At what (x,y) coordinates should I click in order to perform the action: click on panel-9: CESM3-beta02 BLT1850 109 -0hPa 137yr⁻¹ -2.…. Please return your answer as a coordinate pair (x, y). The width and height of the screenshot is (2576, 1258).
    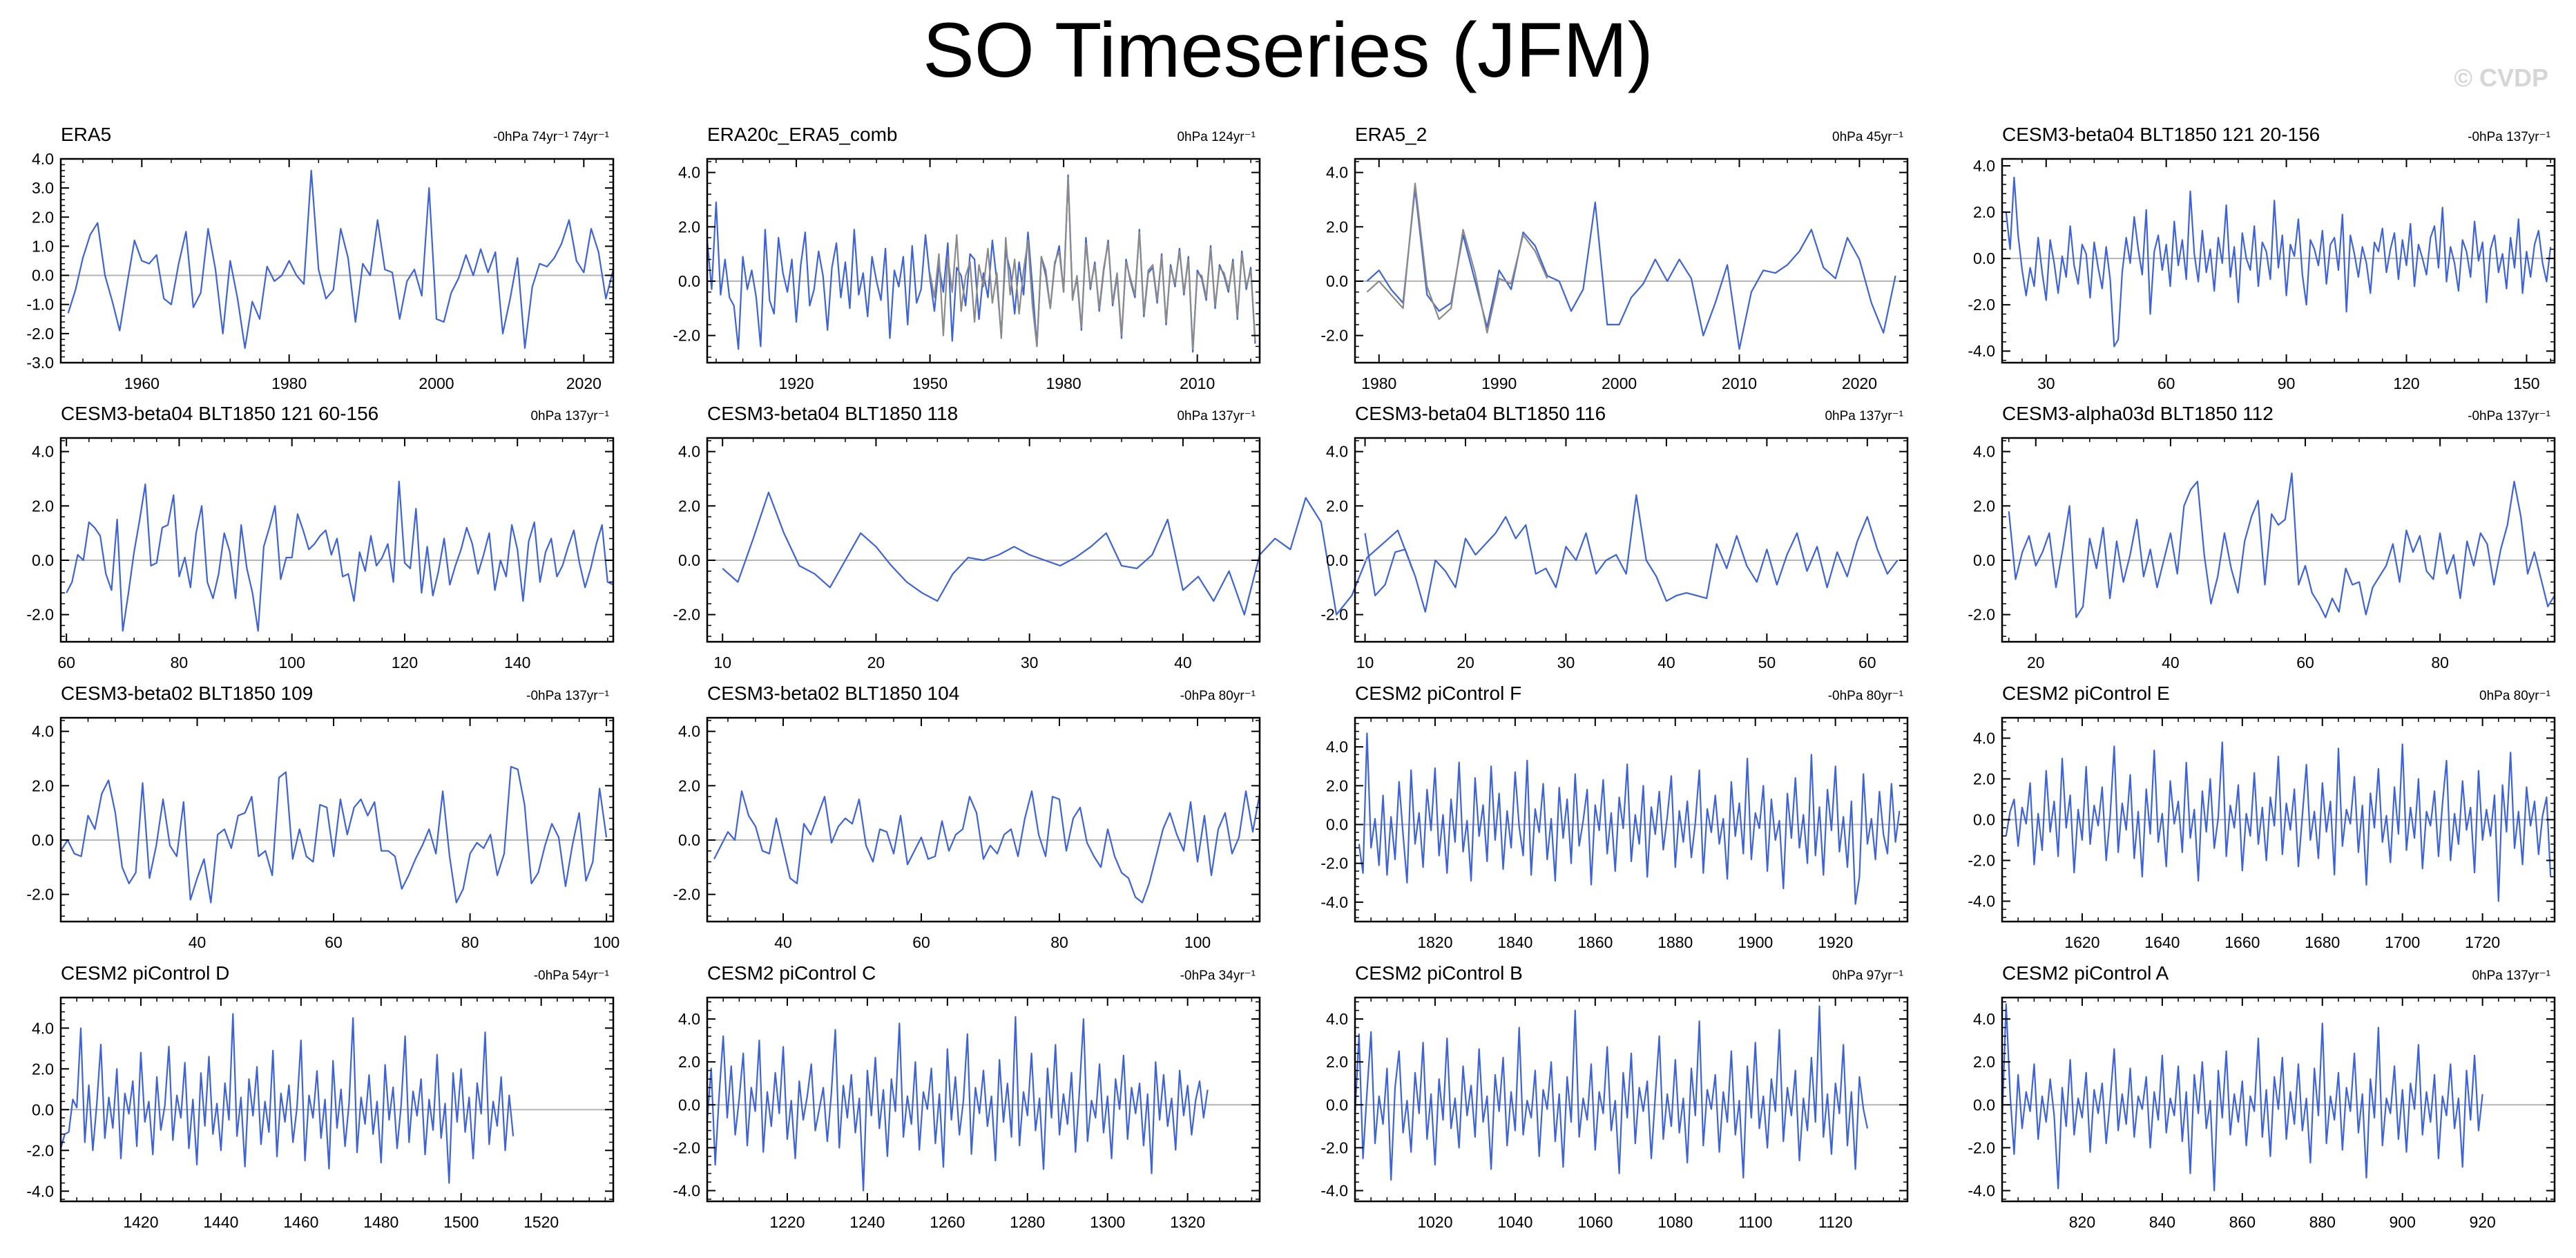
    Looking at the image, I should click on (322, 817).